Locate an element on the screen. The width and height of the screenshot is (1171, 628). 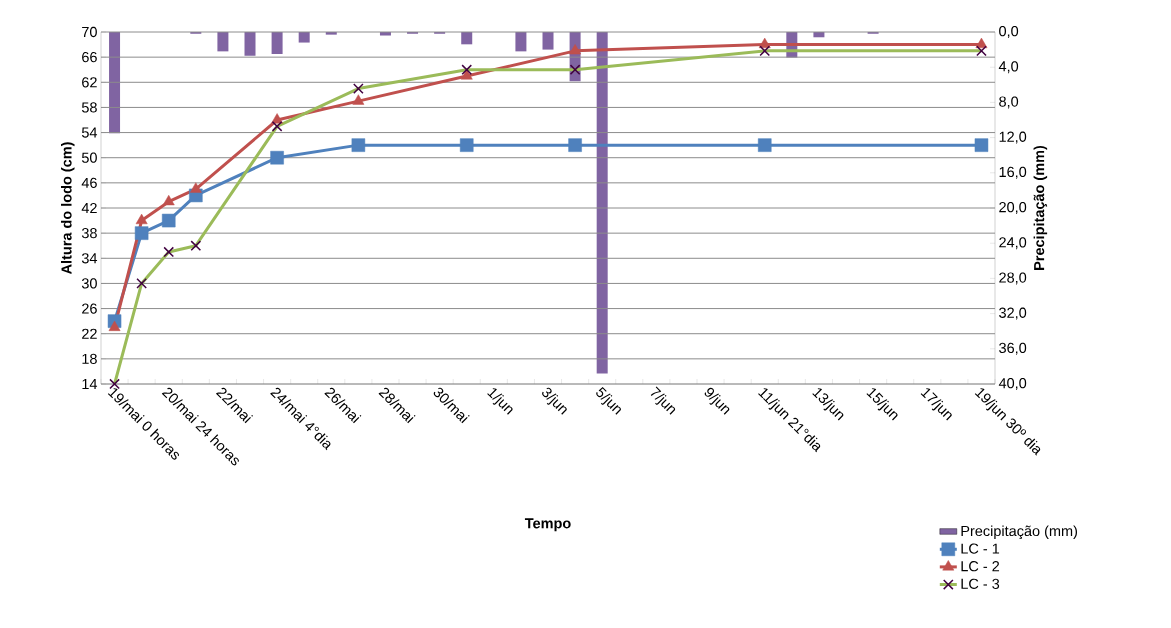
y-tick-label: 58 is located at coordinates (89, 107).